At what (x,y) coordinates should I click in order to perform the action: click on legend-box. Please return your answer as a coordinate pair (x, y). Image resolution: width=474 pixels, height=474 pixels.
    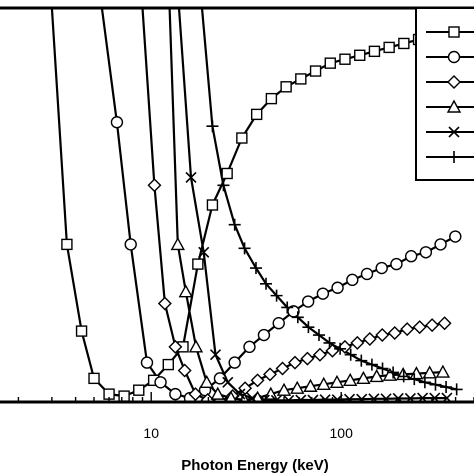
    Looking at the image, I should click on (445, 94).